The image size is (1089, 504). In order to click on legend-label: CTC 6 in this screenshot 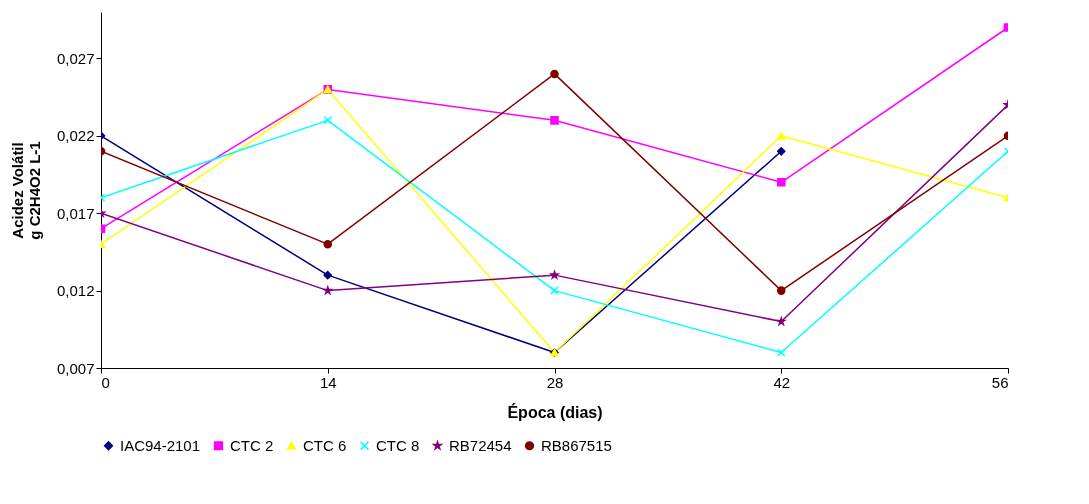, I will do `click(325, 445)`.